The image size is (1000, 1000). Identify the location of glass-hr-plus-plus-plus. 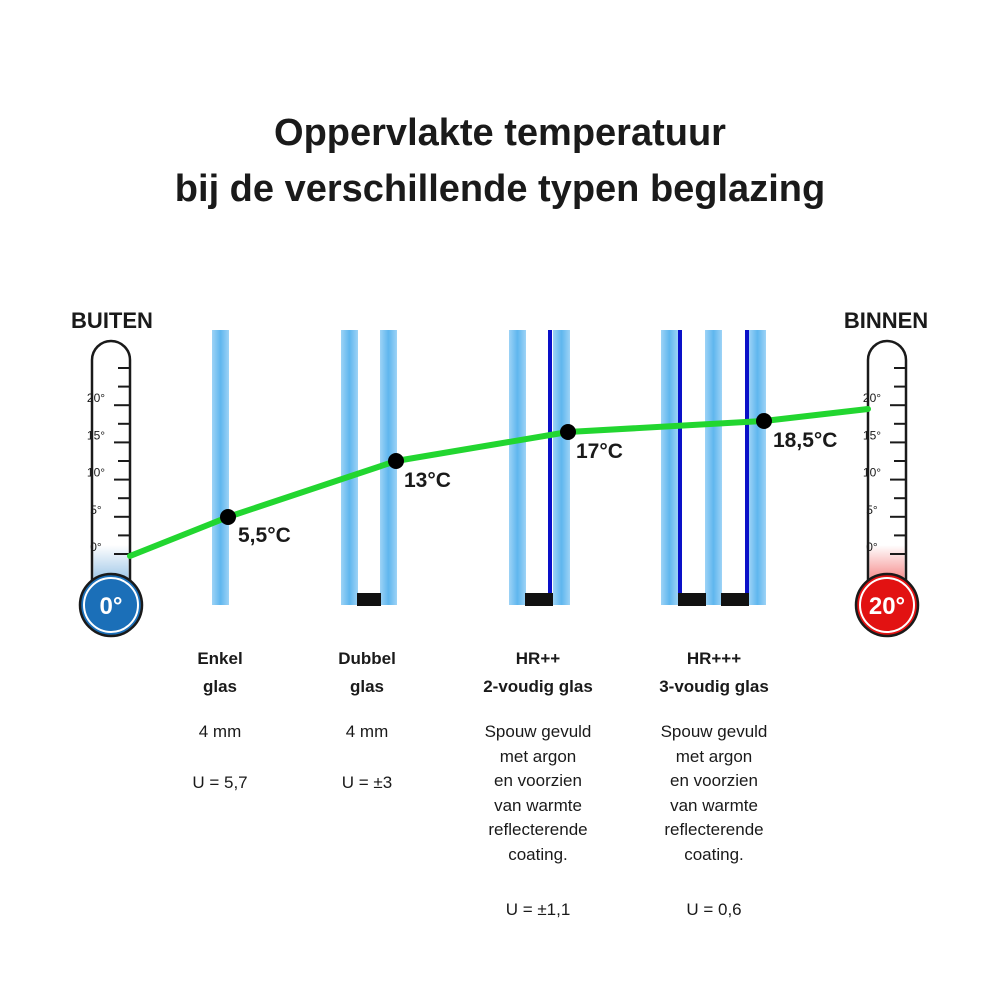
(713, 468).